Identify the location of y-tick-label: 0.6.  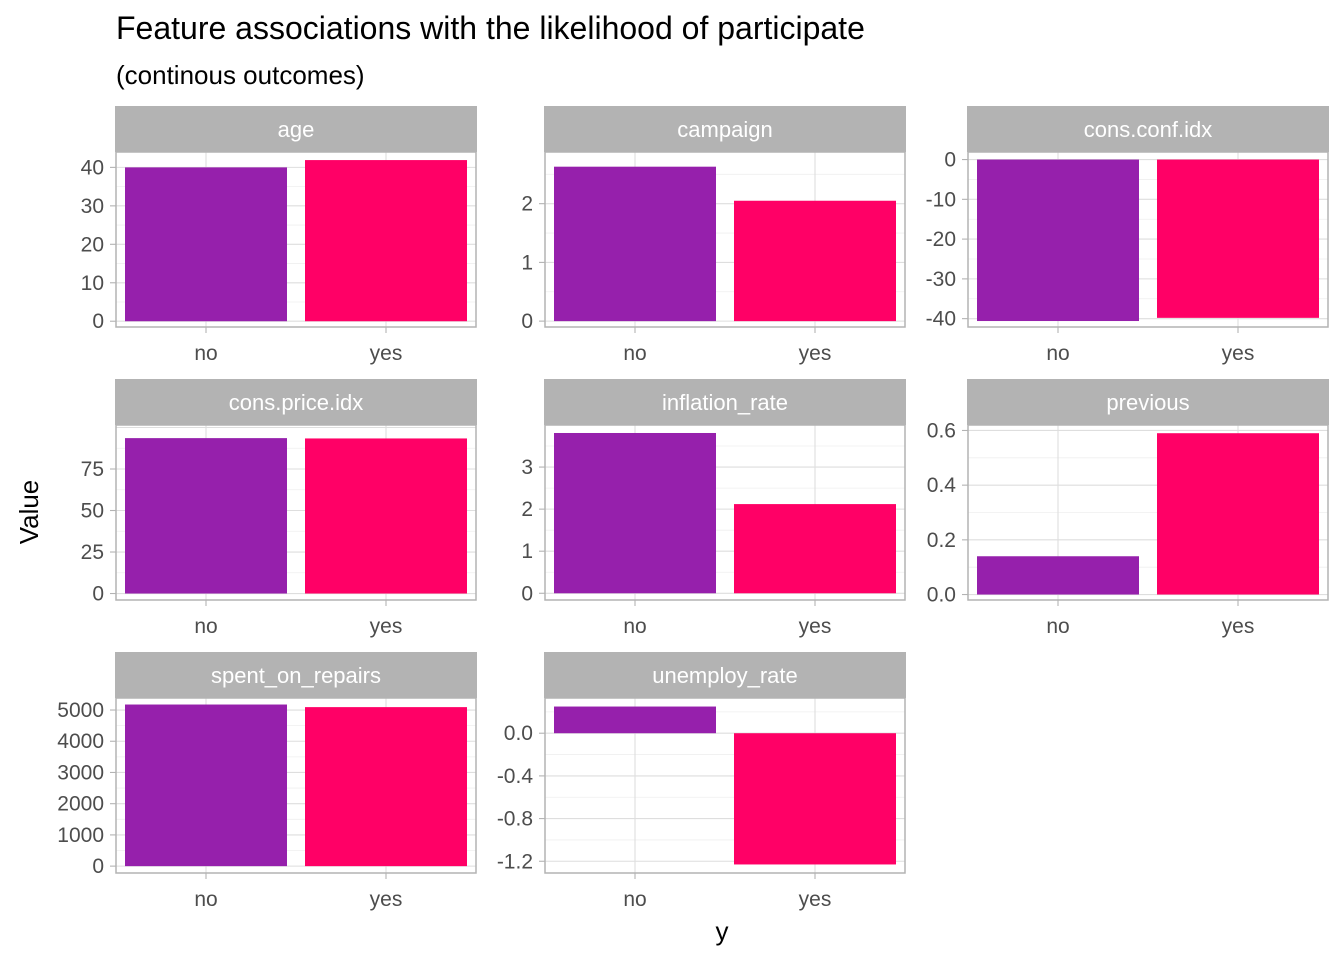
(941, 430).